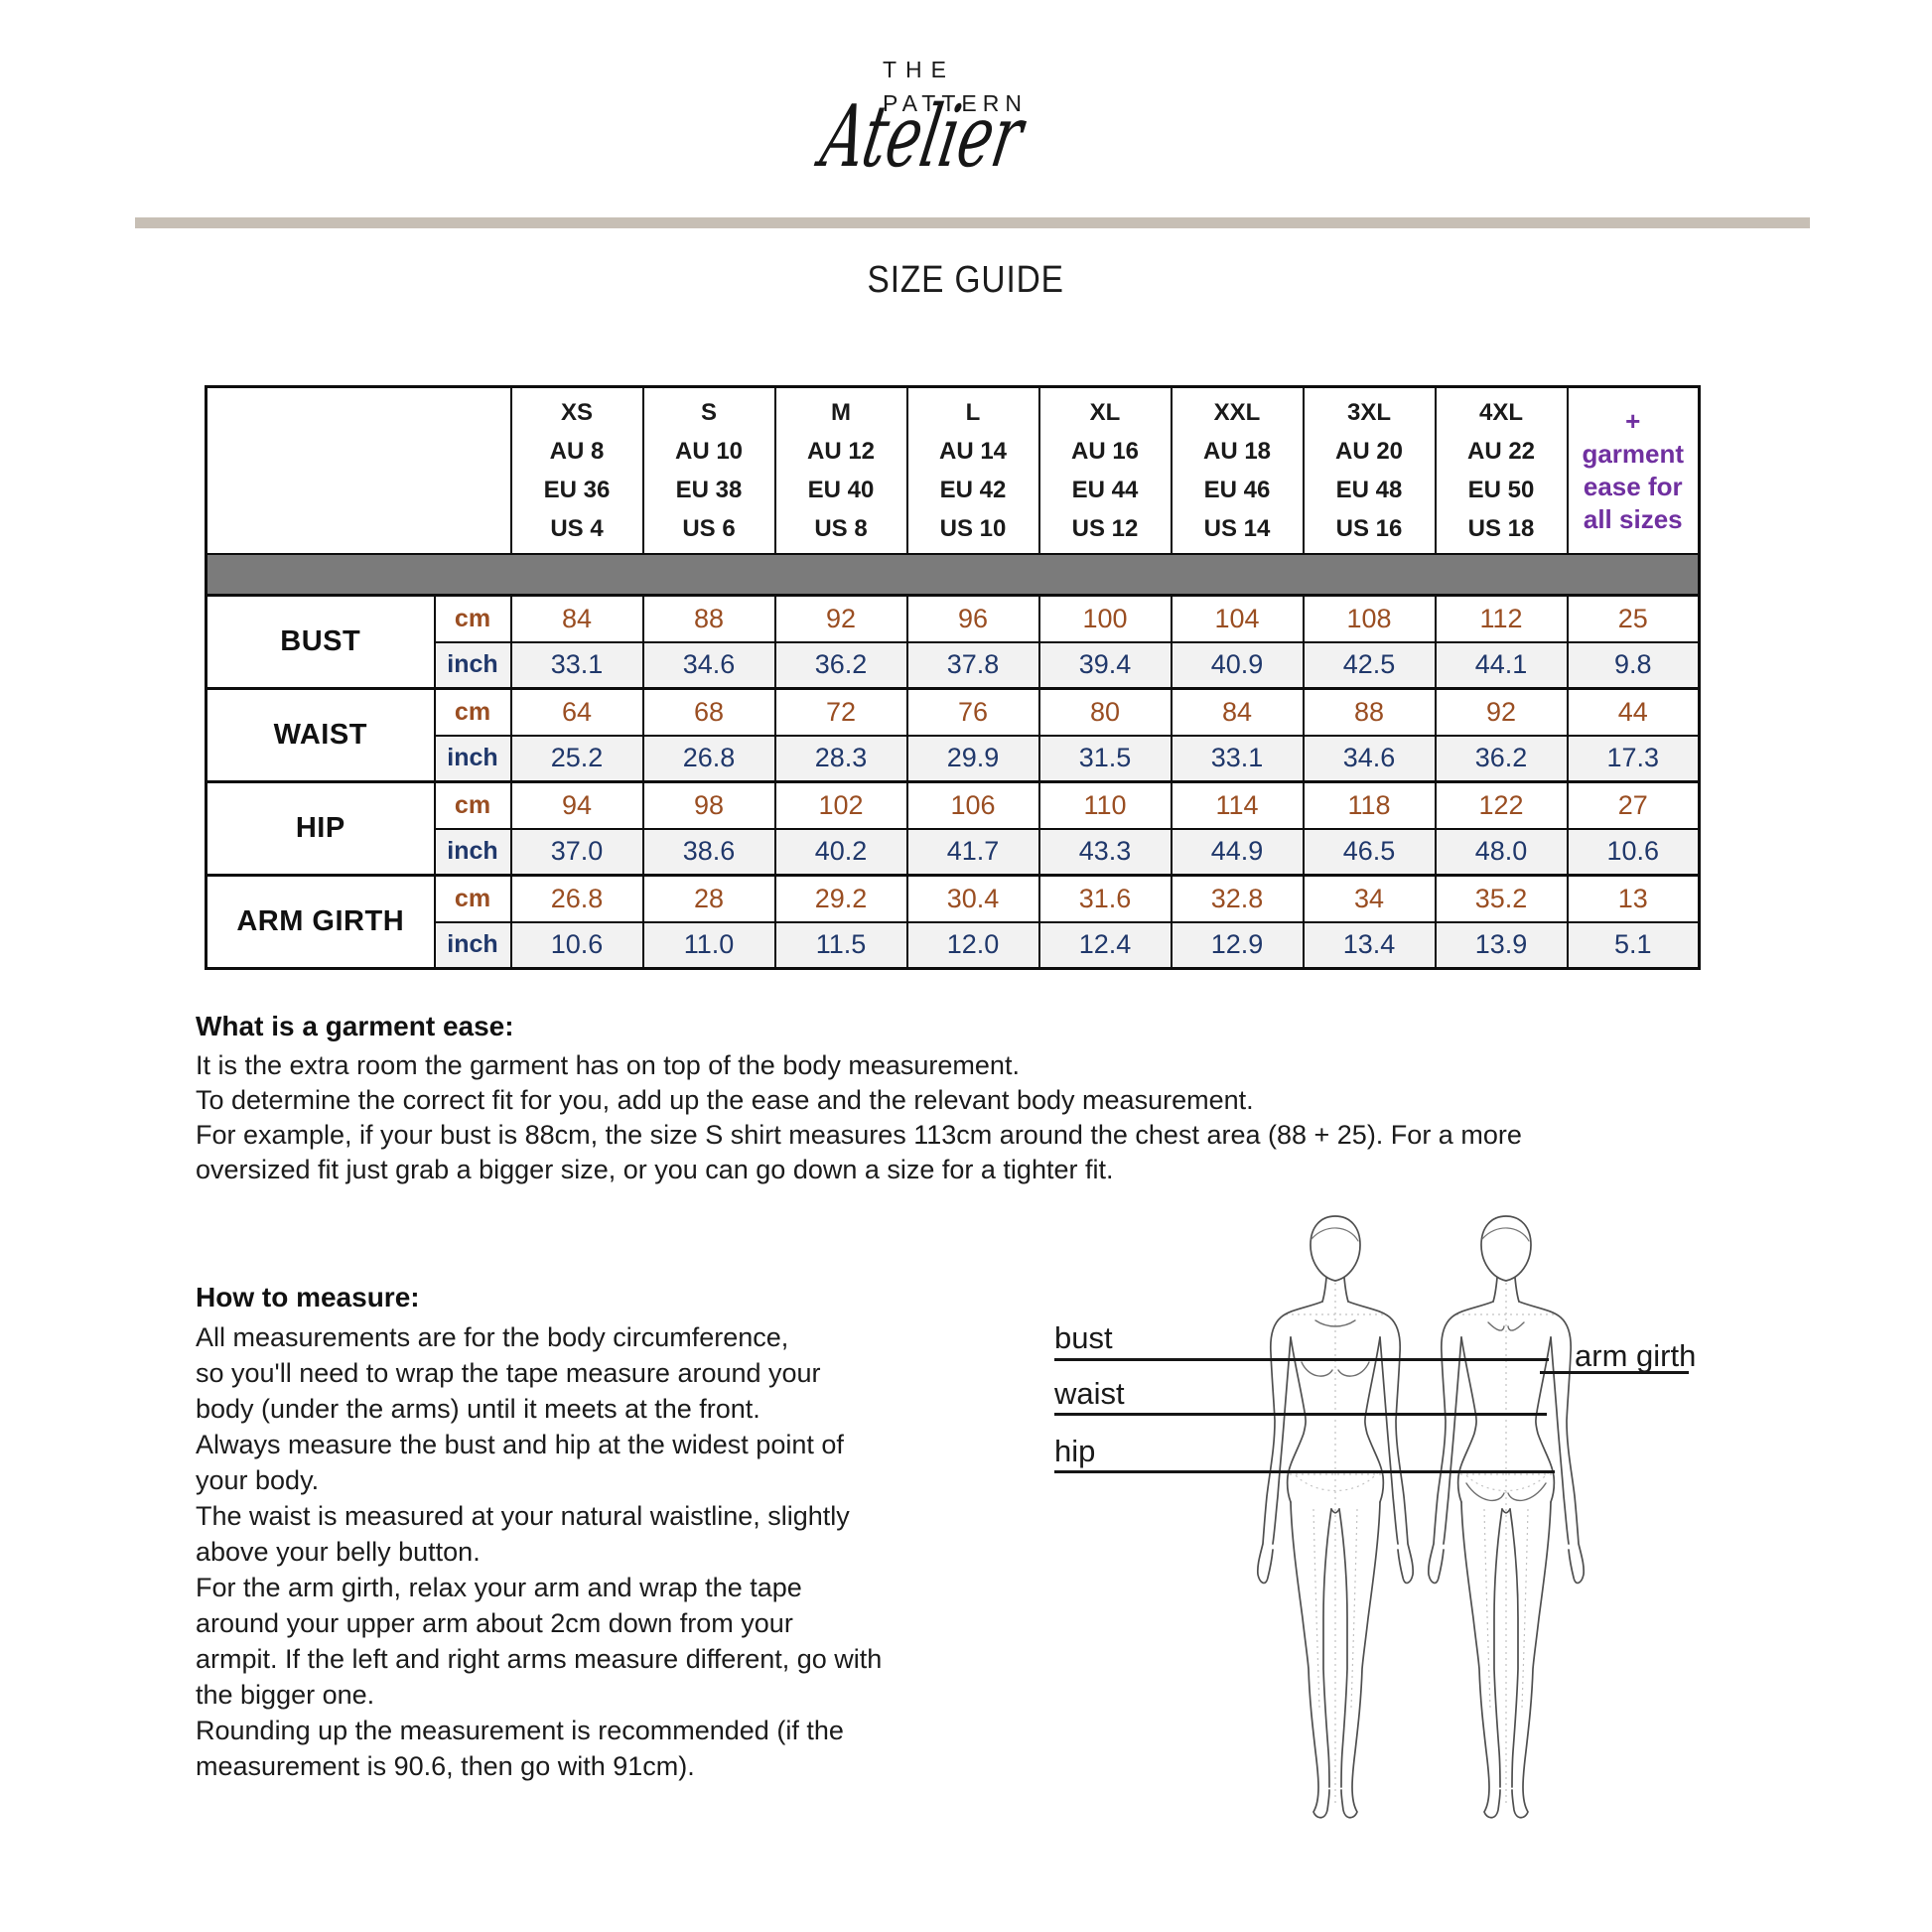  What do you see at coordinates (1501, 451) in the screenshot?
I see `size-header-line: AU 22` at bounding box center [1501, 451].